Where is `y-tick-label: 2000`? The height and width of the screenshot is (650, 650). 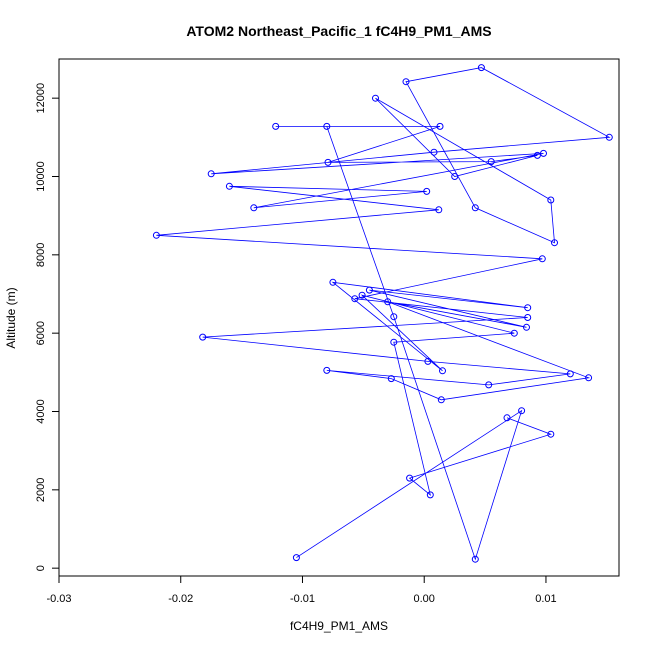
y-tick-label: 2000 is located at coordinates (41, 490).